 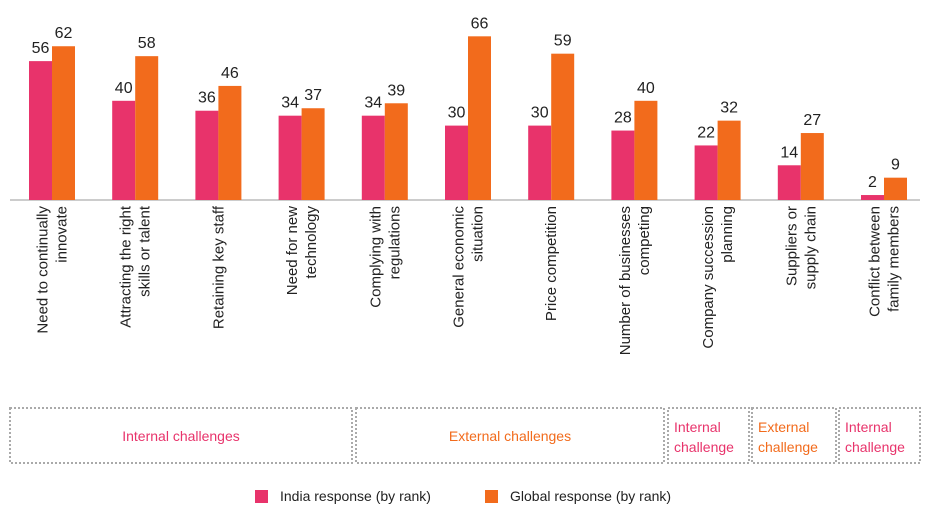 I want to click on x-tick-label: Attracting the right, so click(x=126, y=266).